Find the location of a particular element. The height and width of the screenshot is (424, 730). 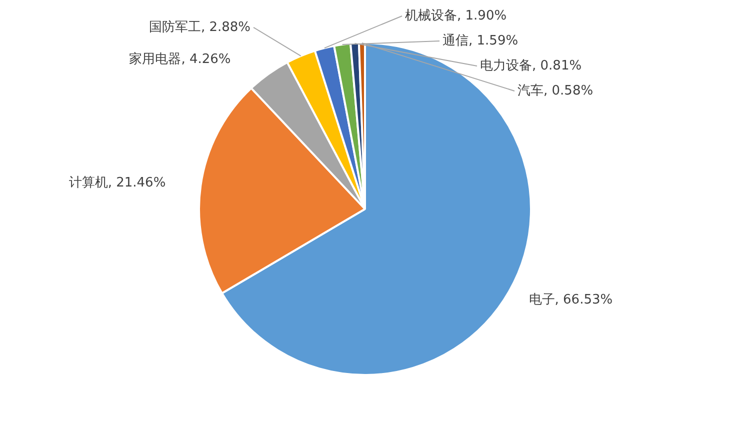

slice-label: 国防军工, 2.88% is located at coordinates (199, 27).